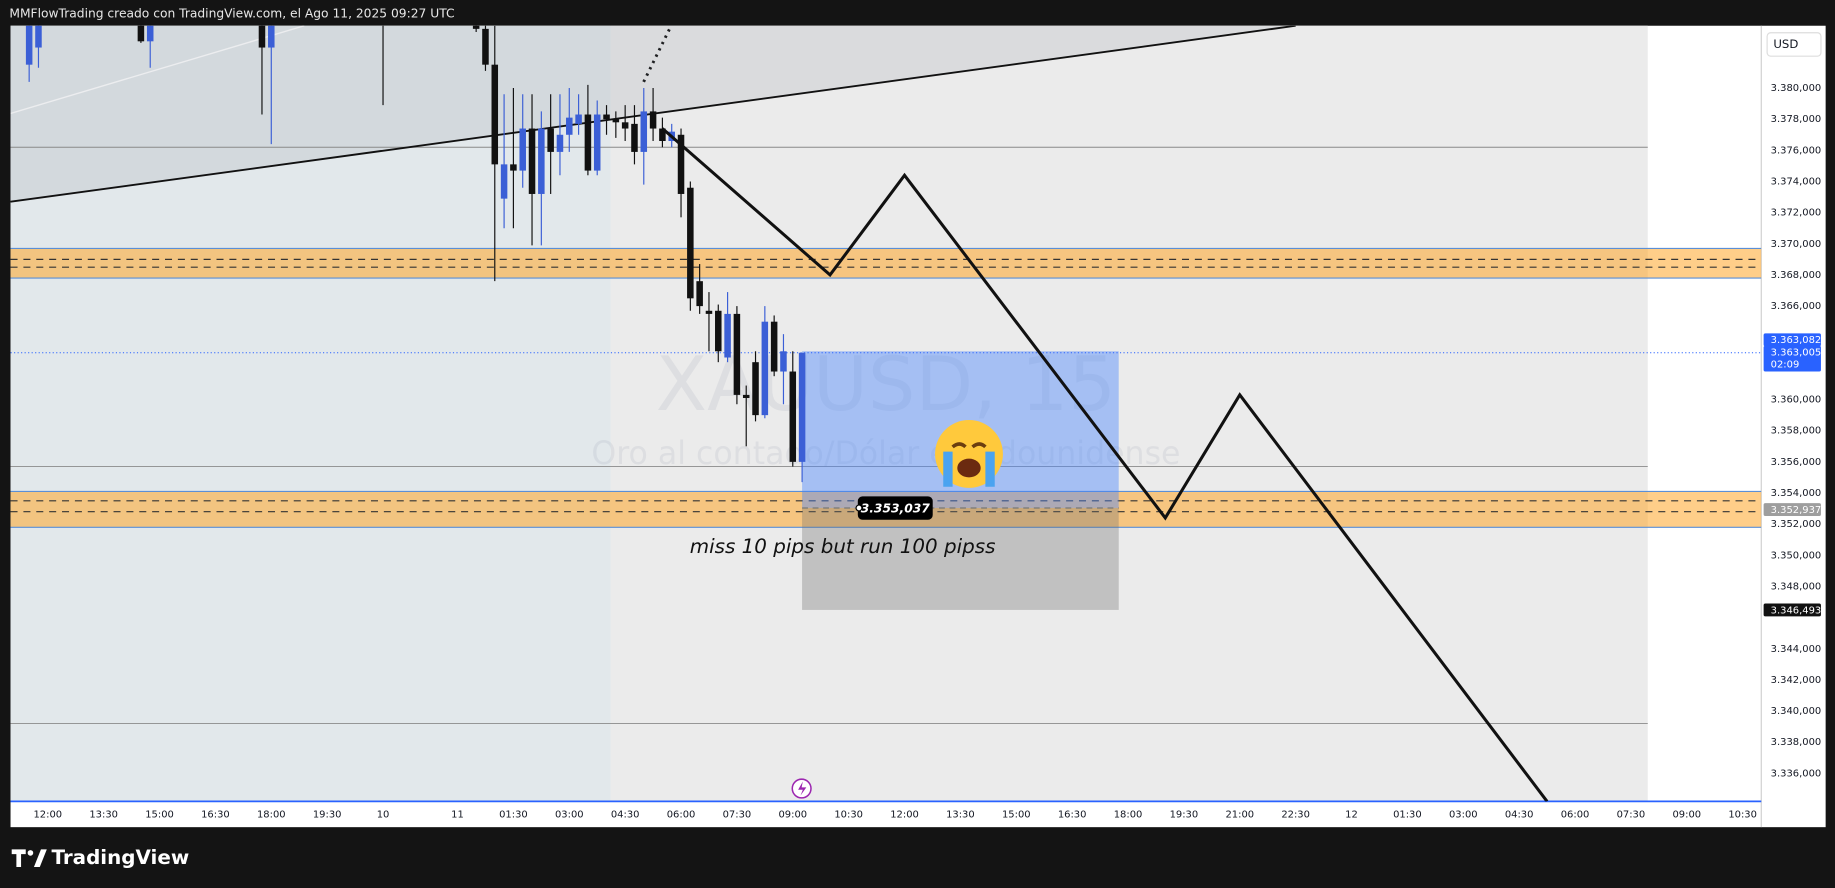  What do you see at coordinates (656, 55) in the screenshot?
I see `drawing-dots` at bounding box center [656, 55].